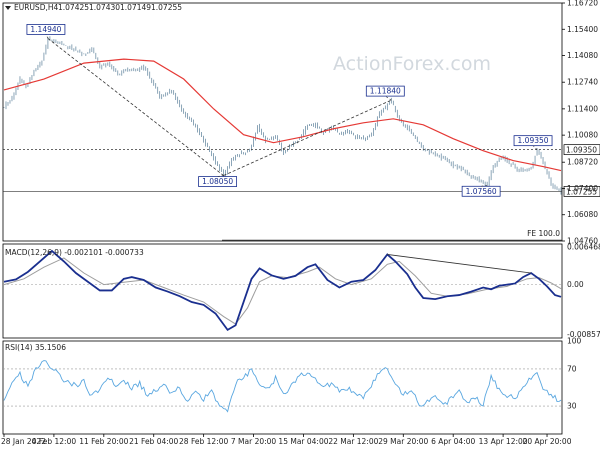 The image size is (600, 450). I want to click on price-y-tick-label: 1.04760, so click(582, 241).